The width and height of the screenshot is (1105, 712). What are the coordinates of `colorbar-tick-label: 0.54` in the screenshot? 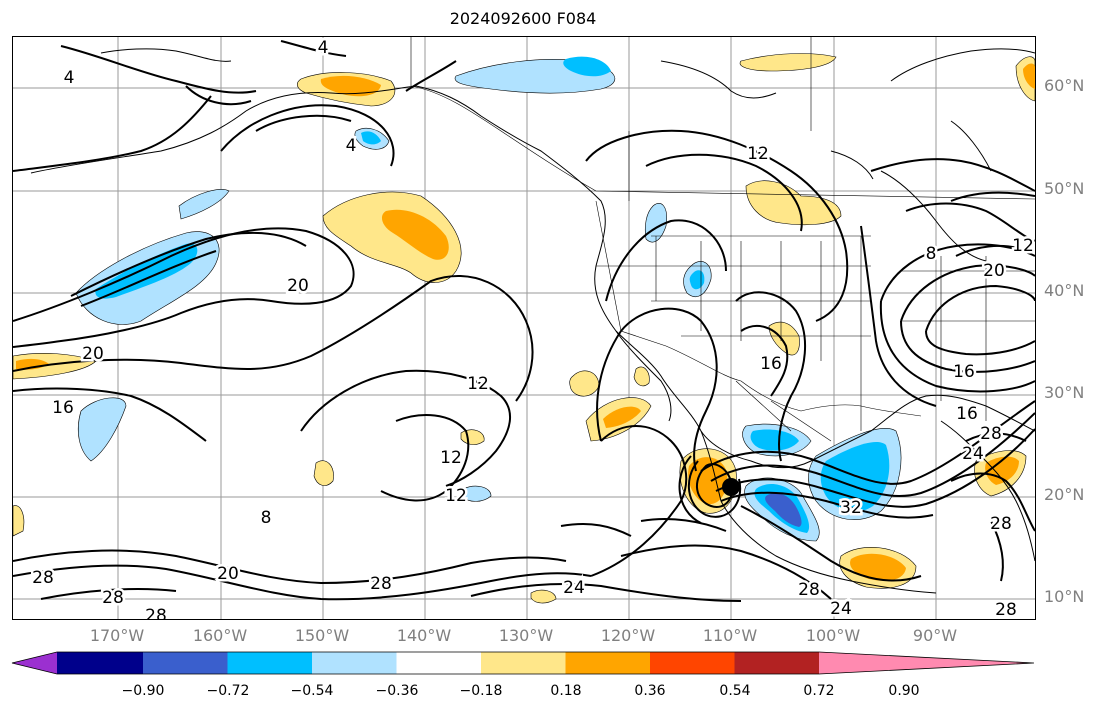 It's located at (735, 691).